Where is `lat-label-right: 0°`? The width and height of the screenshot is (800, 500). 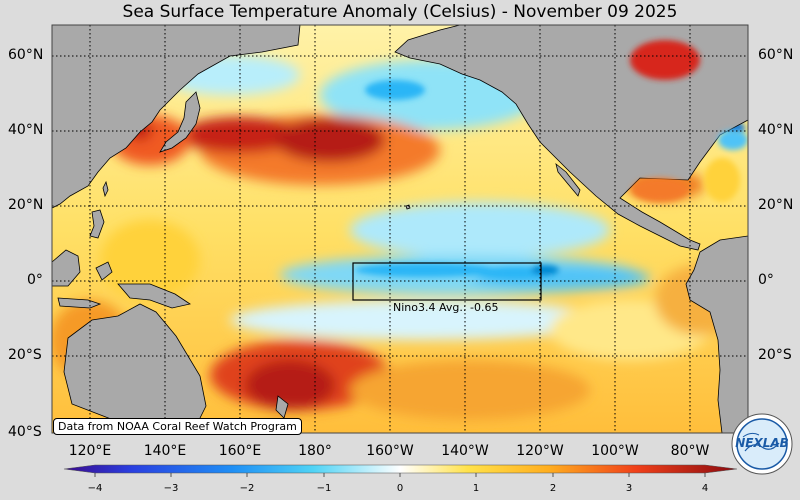 lat-label-right: 0° is located at coordinates (766, 280).